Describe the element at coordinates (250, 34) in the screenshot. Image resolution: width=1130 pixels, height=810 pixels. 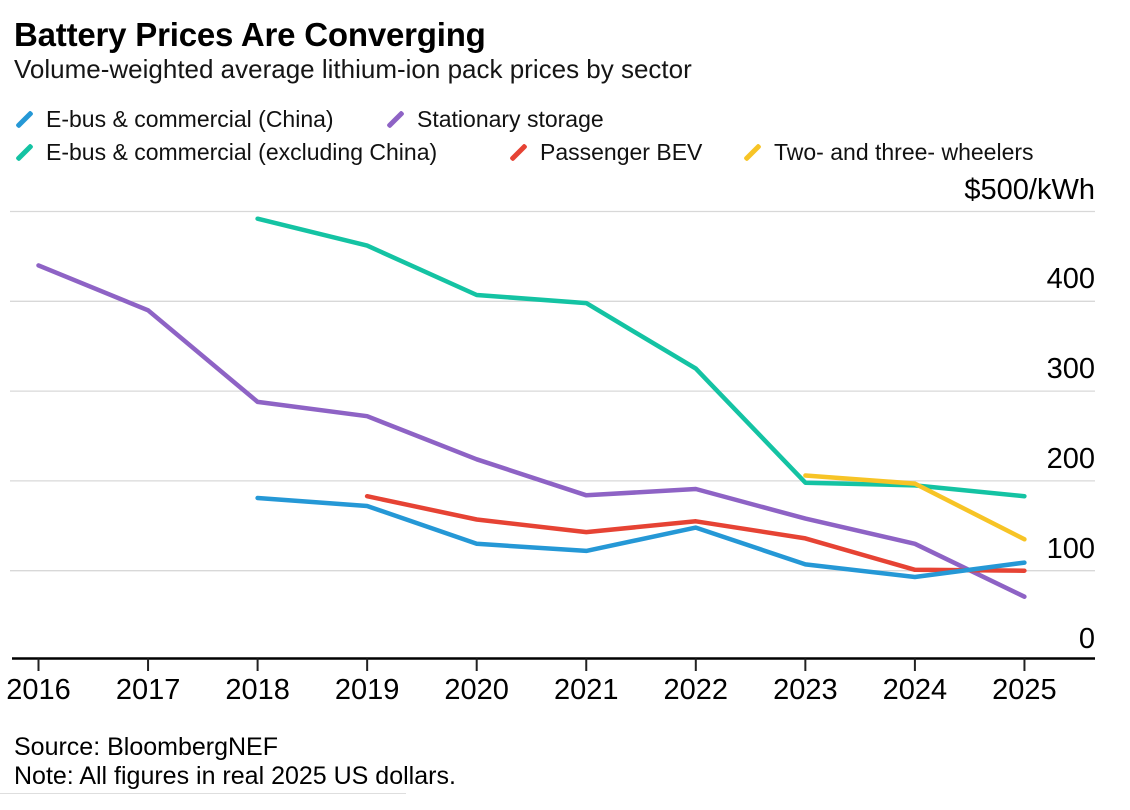
I see `chart-title: Battery Prices Are Converging` at that location.